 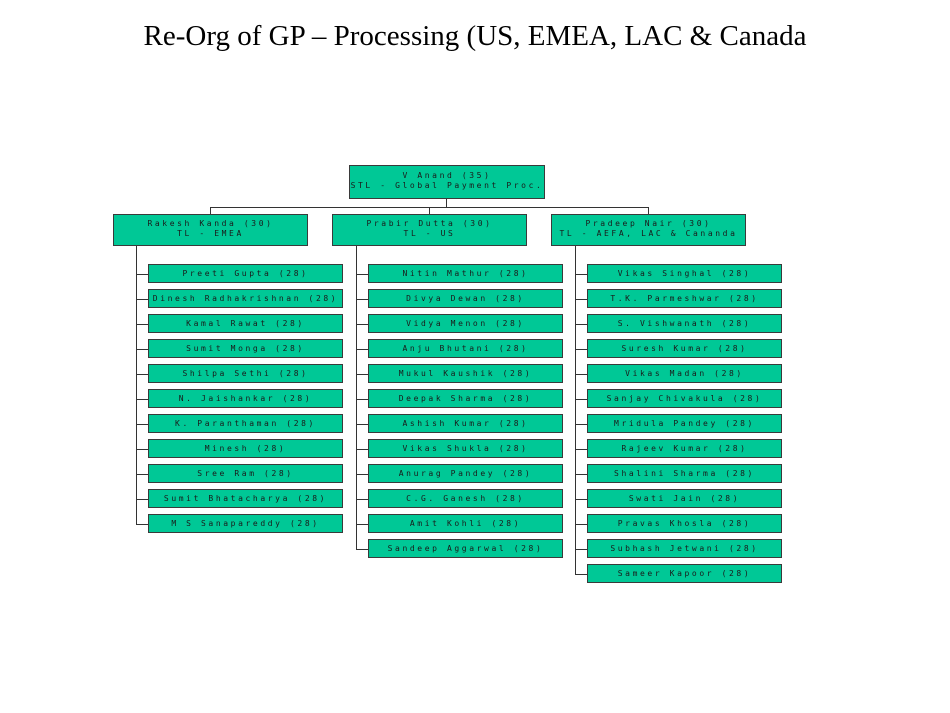 What do you see at coordinates (684, 448) in the screenshot?
I see `member-box: Rajeev Kumar (28)` at bounding box center [684, 448].